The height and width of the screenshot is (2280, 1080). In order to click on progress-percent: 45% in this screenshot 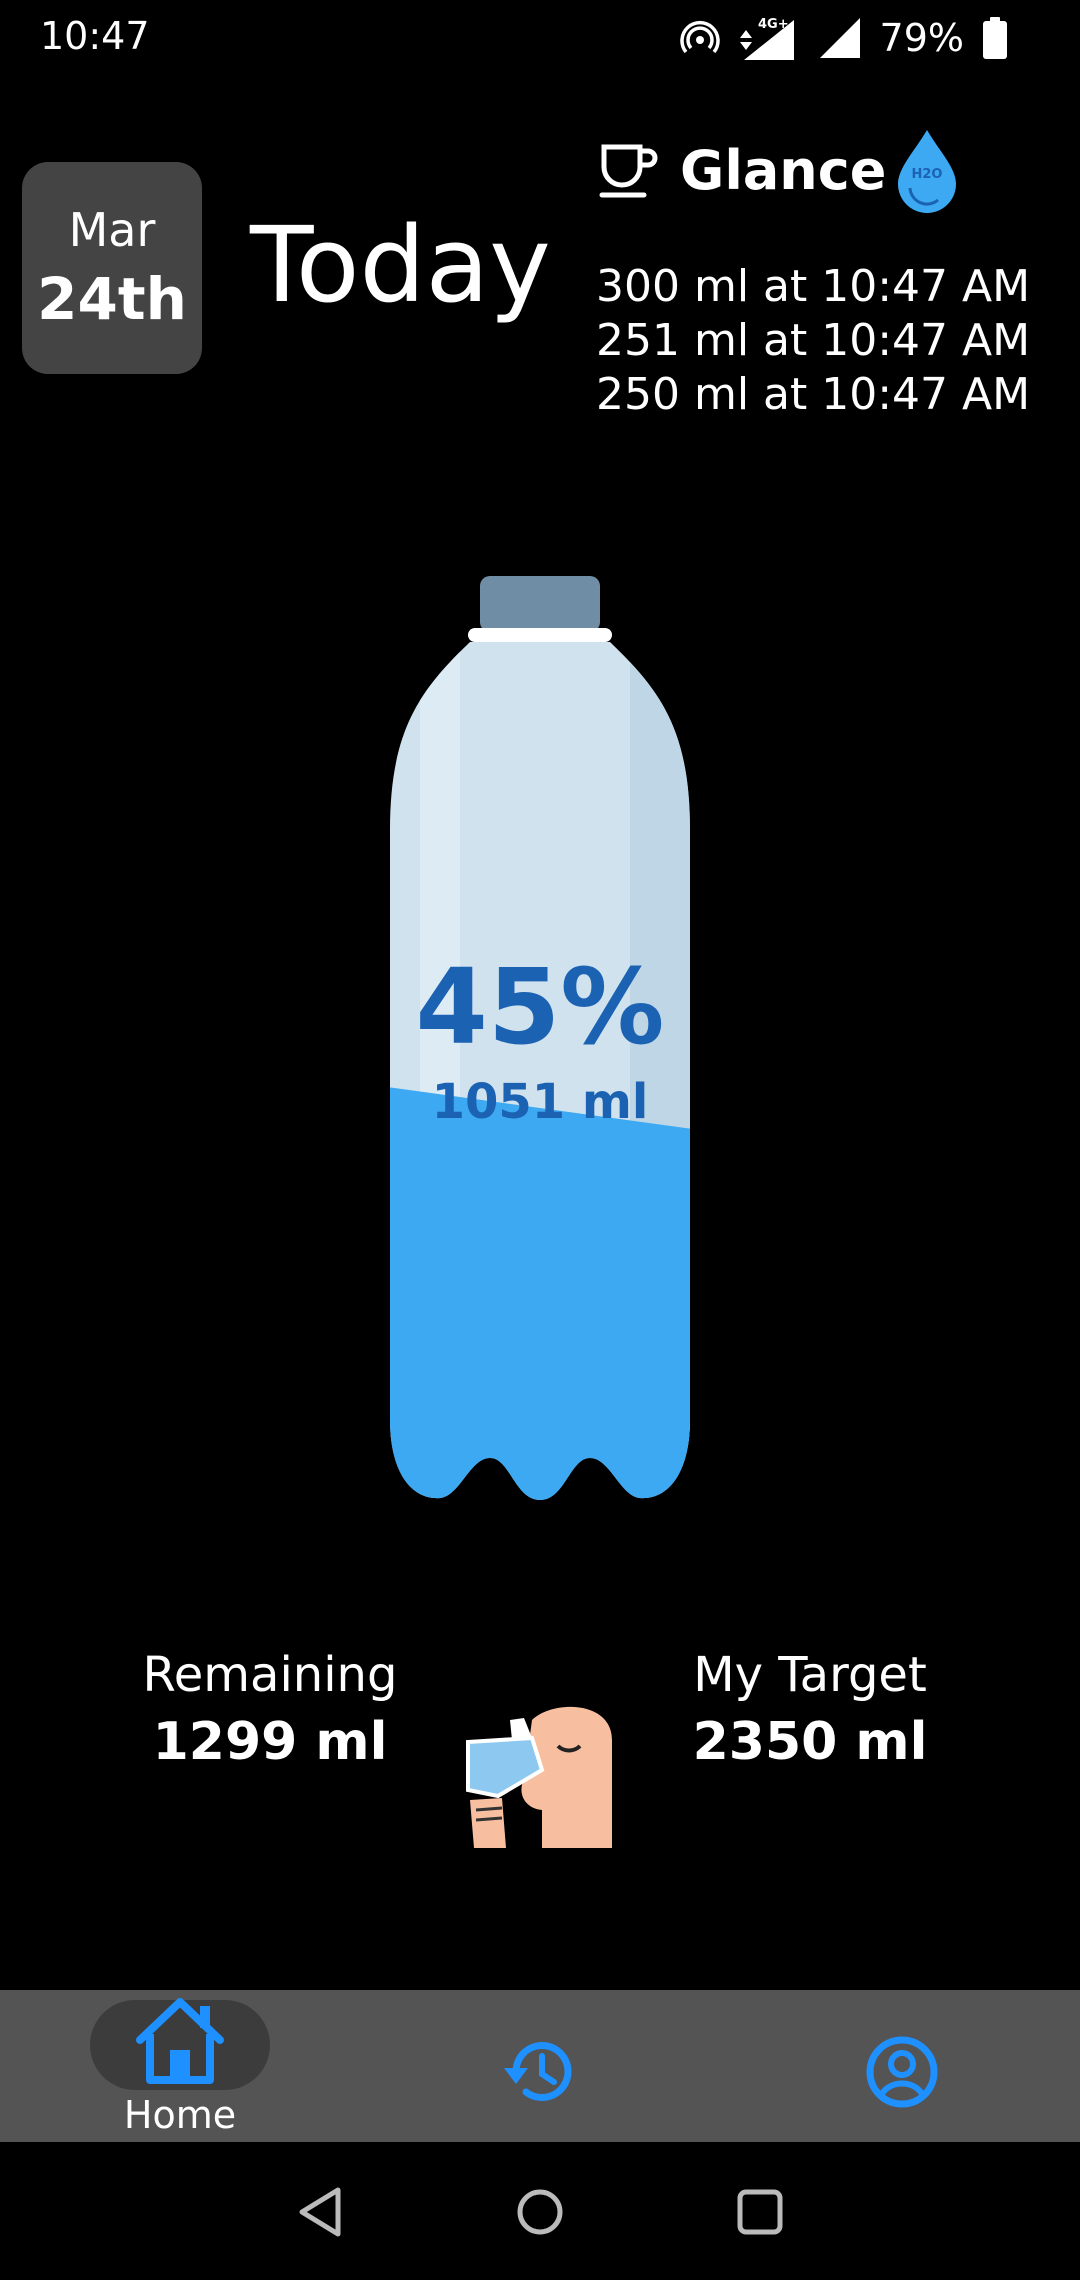, I will do `click(540, 1007)`.